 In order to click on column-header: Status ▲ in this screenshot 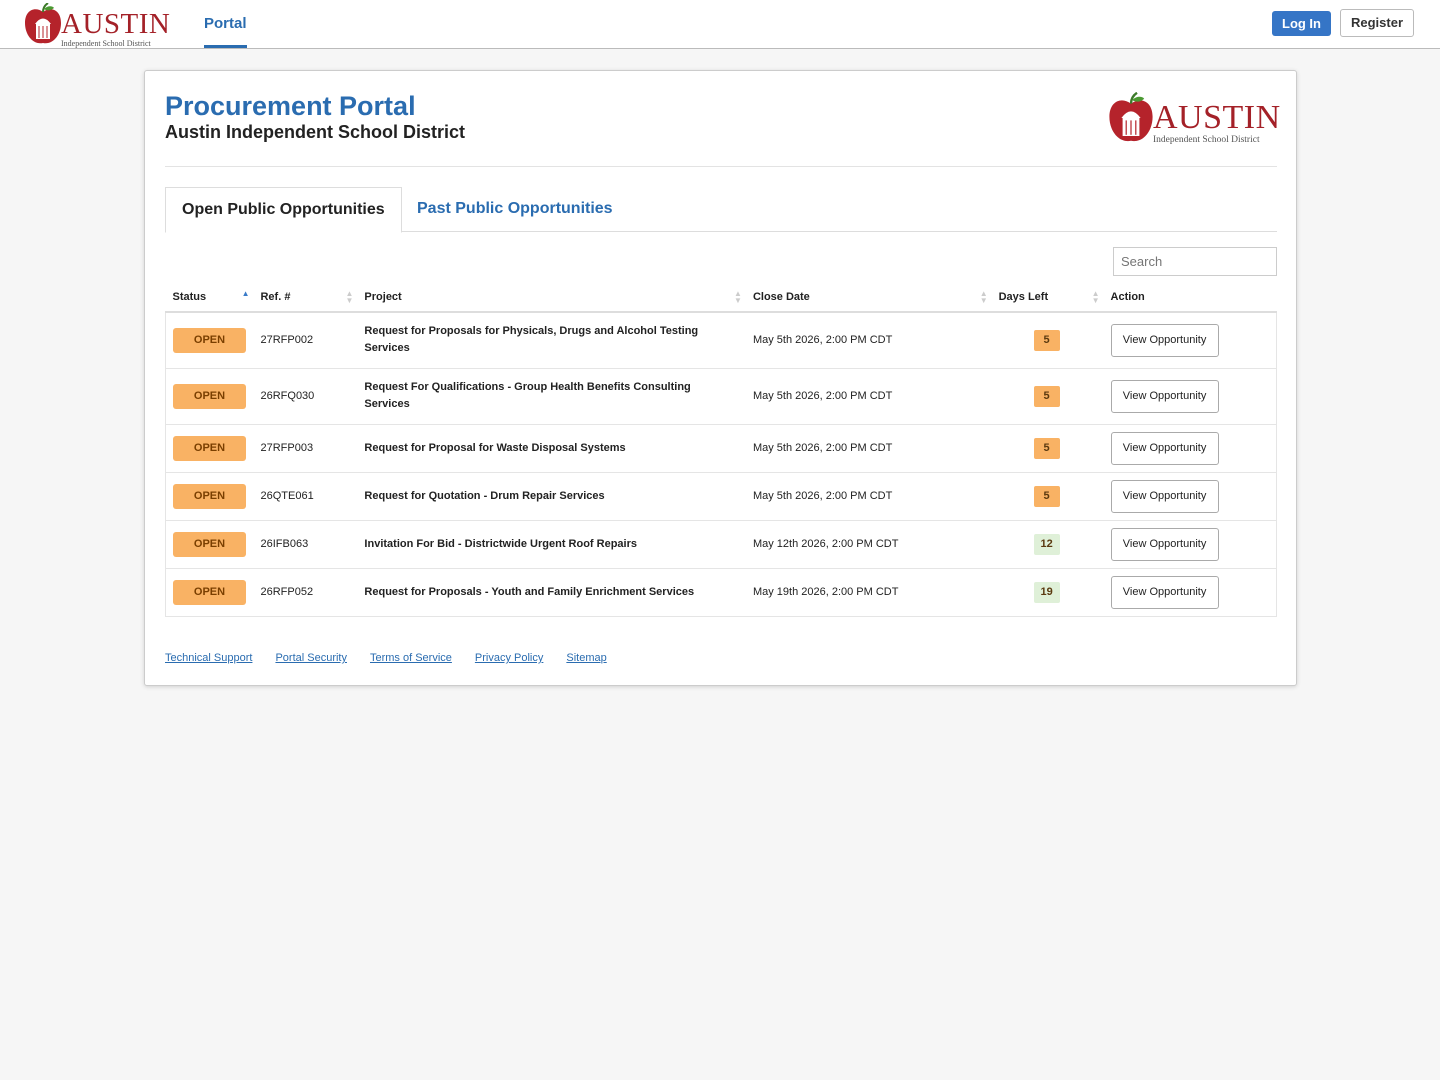, I will do `click(209, 297)`.